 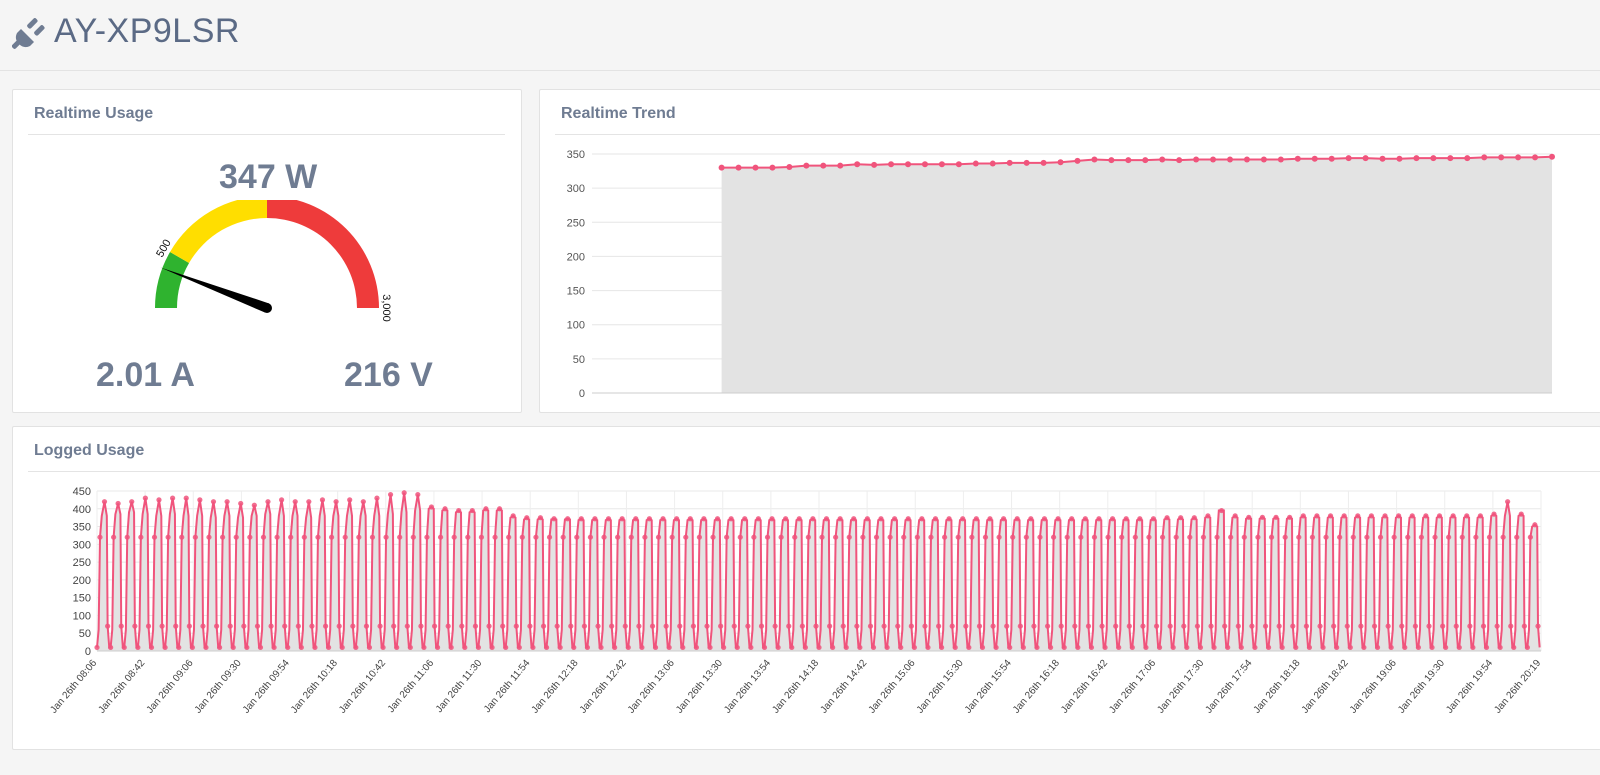 I want to click on x-tick-label: Jan 26th 17:54, so click(x=1229, y=687).